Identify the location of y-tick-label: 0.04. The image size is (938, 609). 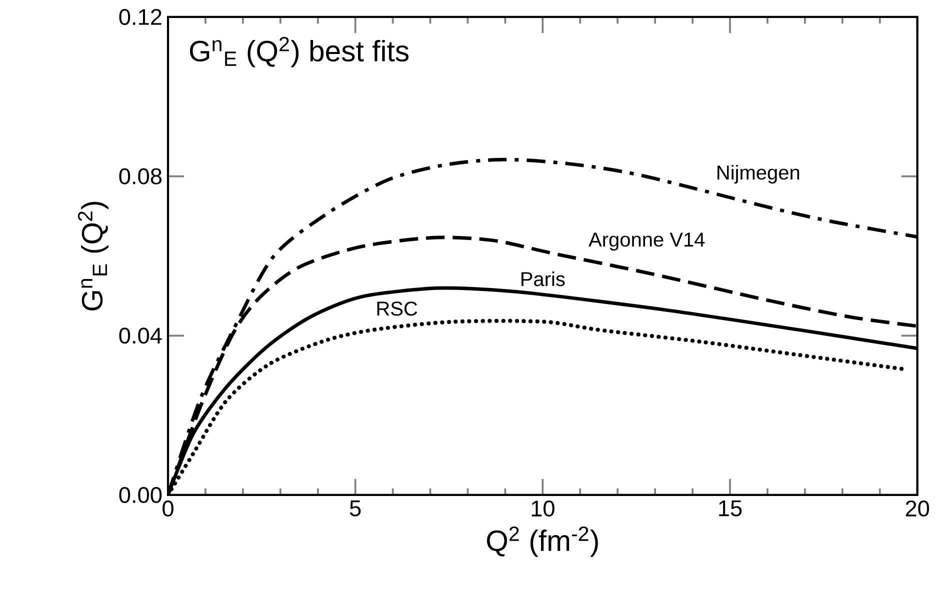
(140, 336).